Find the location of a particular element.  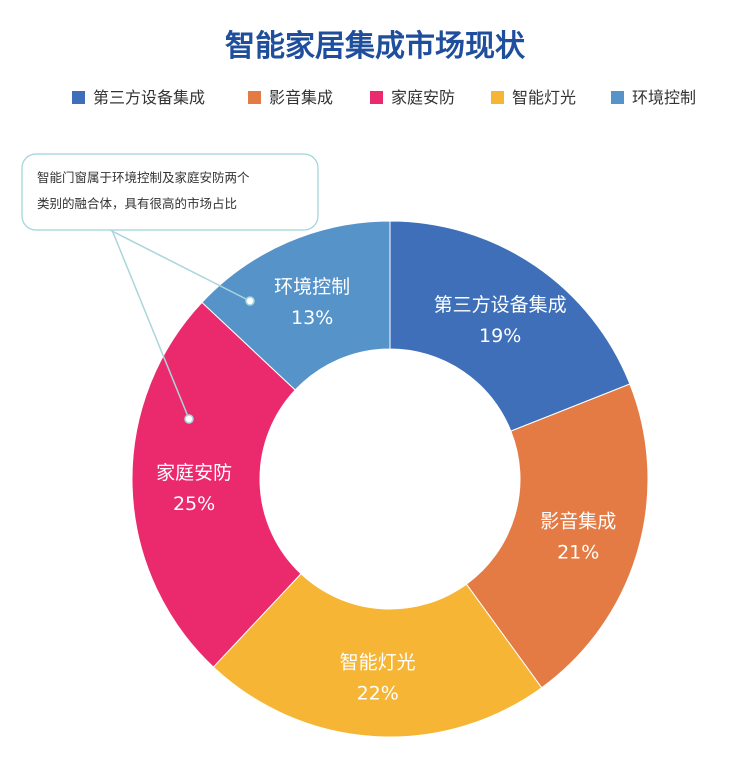

annotation-leader-security is located at coordinates (150, 324).